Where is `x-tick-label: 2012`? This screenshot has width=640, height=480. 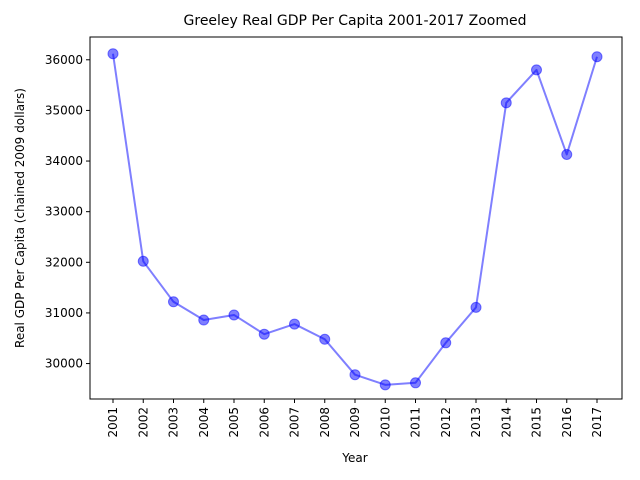
x-tick-label: 2012 is located at coordinates (446, 422).